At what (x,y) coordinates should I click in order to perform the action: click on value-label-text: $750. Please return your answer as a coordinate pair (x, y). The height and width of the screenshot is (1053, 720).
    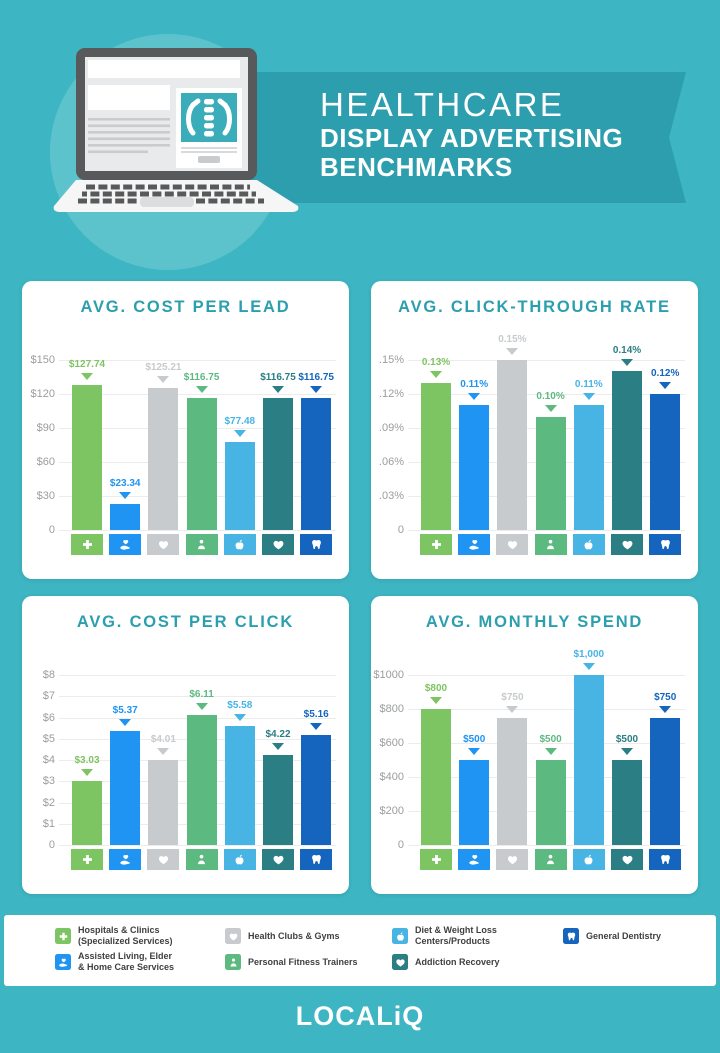
    Looking at the image, I should click on (512, 697).